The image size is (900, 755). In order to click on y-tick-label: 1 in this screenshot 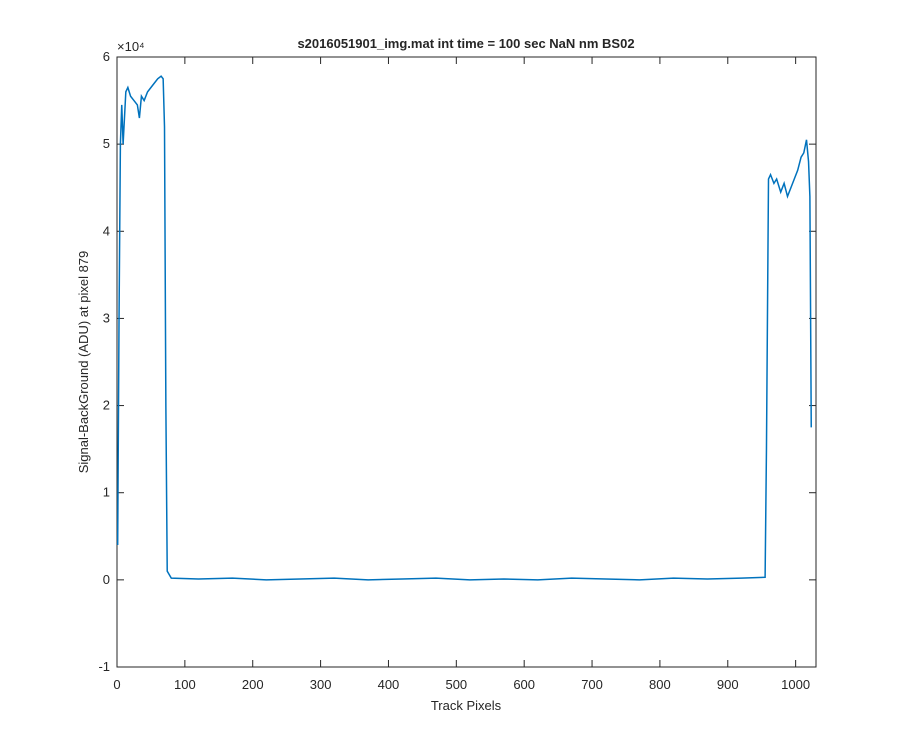, I will do `click(106, 492)`.